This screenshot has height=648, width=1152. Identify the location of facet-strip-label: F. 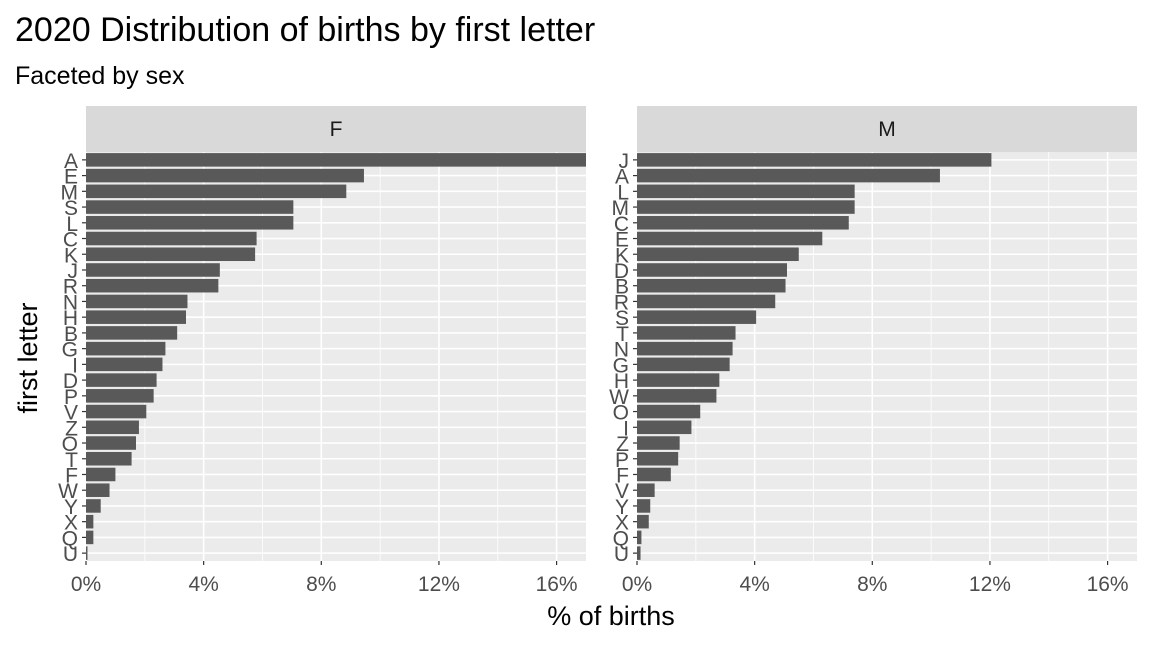
(336, 129).